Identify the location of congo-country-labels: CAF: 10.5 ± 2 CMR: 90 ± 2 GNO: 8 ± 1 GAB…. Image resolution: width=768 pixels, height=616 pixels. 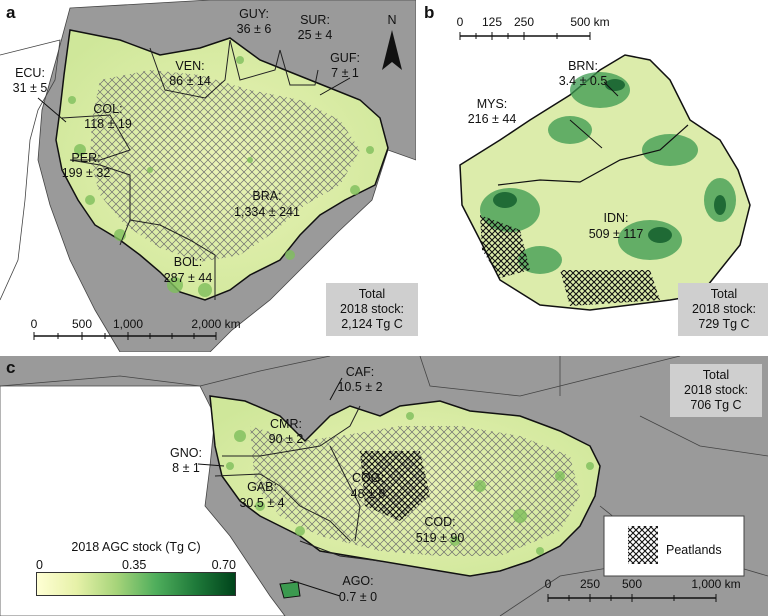
(317, 484).